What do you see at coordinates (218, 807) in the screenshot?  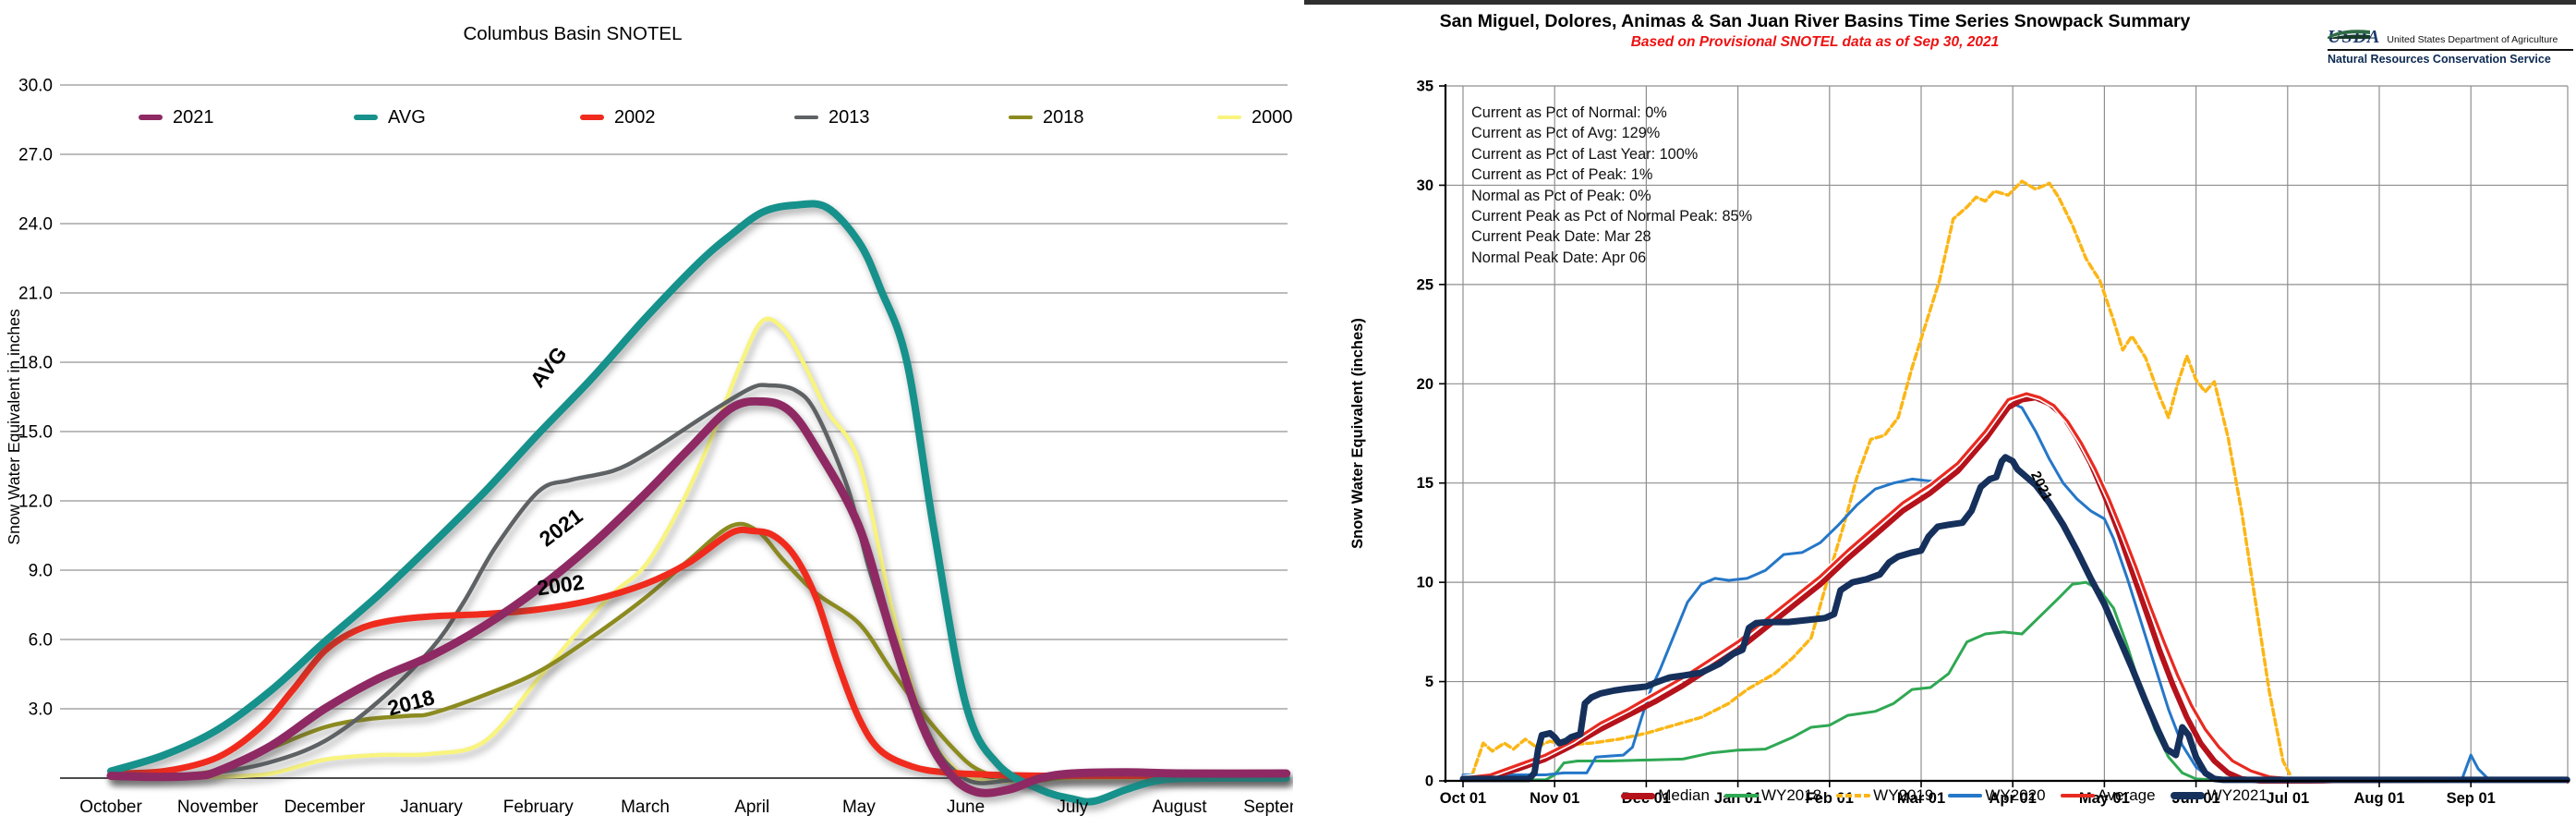 I see `left-x-tick-label: November` at bounding box center [218, 807].